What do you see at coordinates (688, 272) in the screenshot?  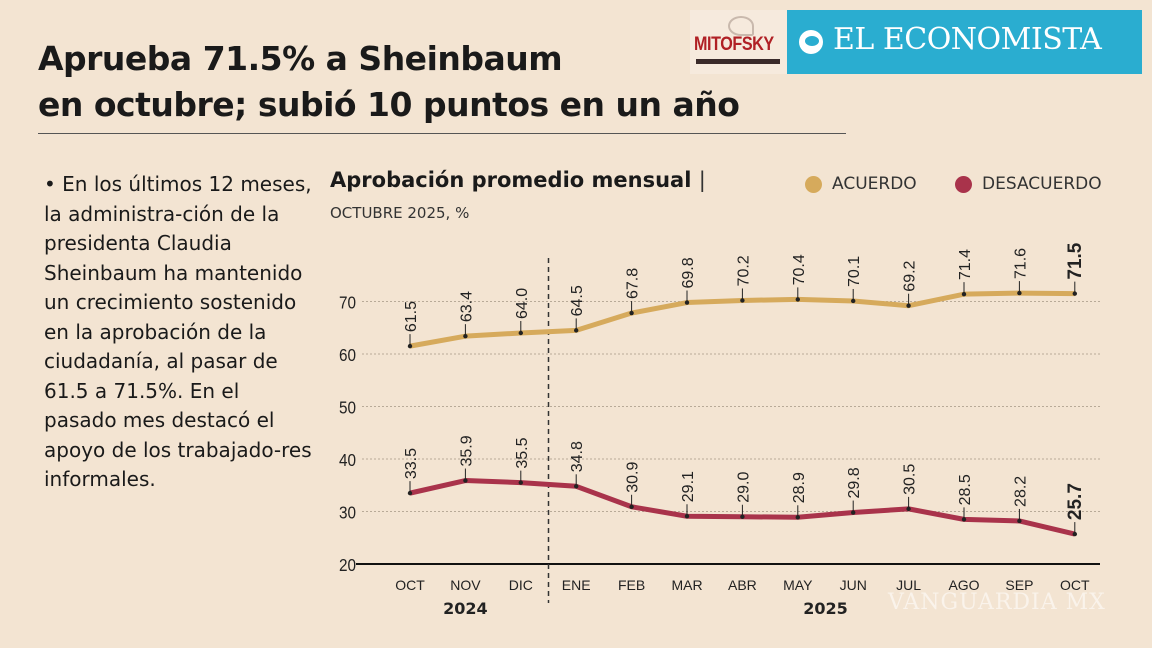 I see `data-label: 69.8` at bounding box center [688, 272].